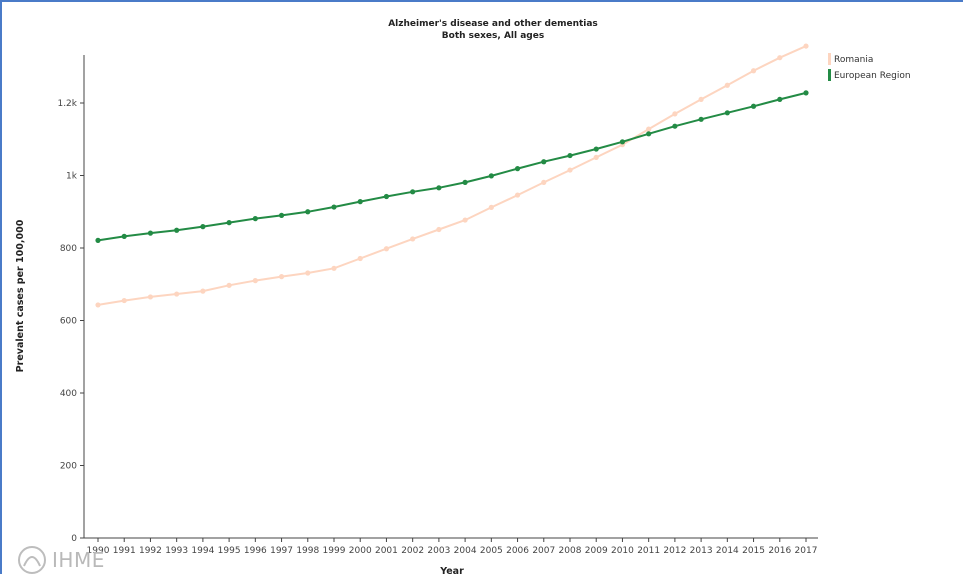  I want to click on x-tick-label: 1998, so click(307, 551).